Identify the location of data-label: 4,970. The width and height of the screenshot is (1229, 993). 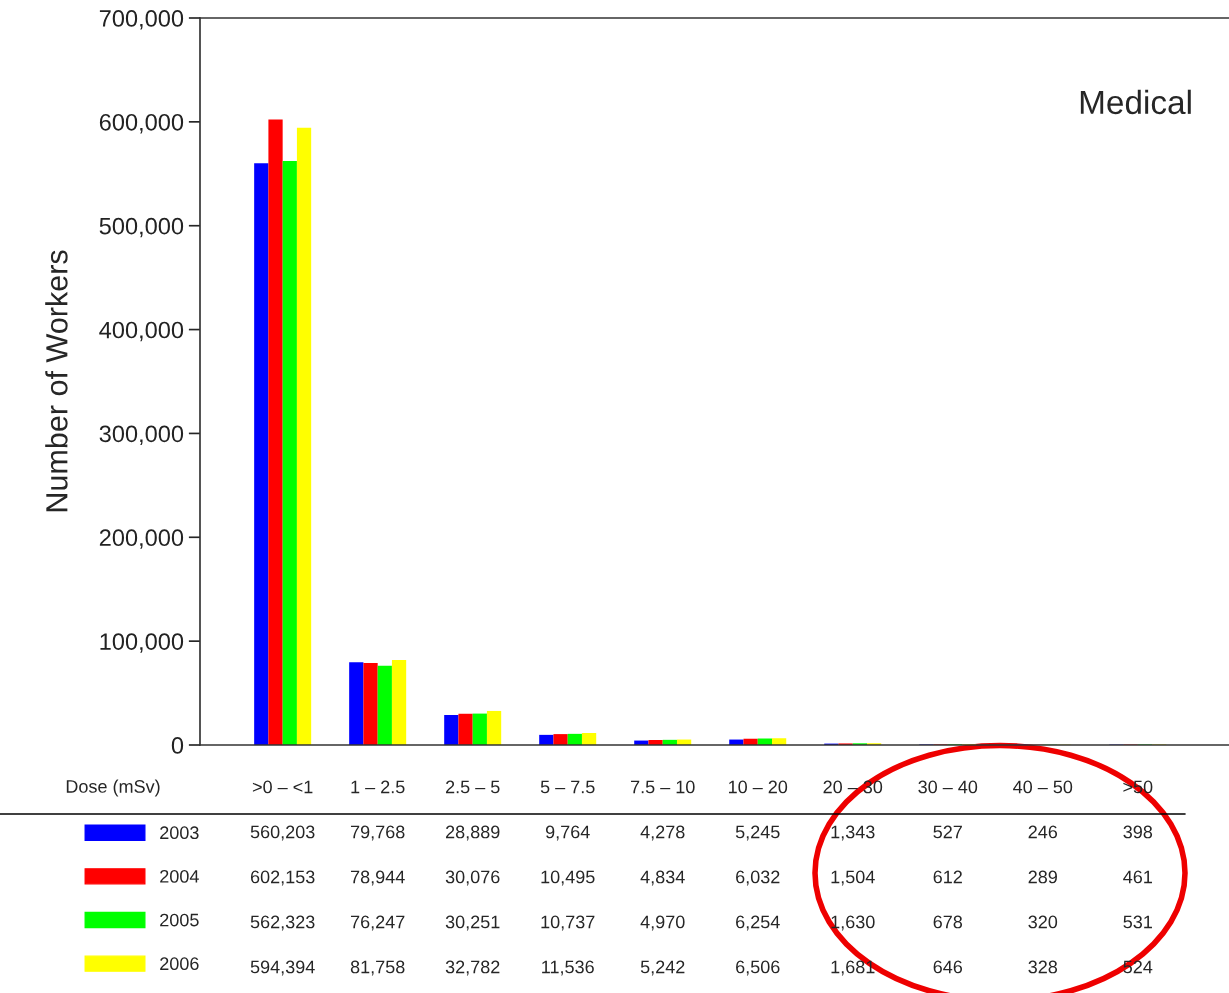
(662, 923).